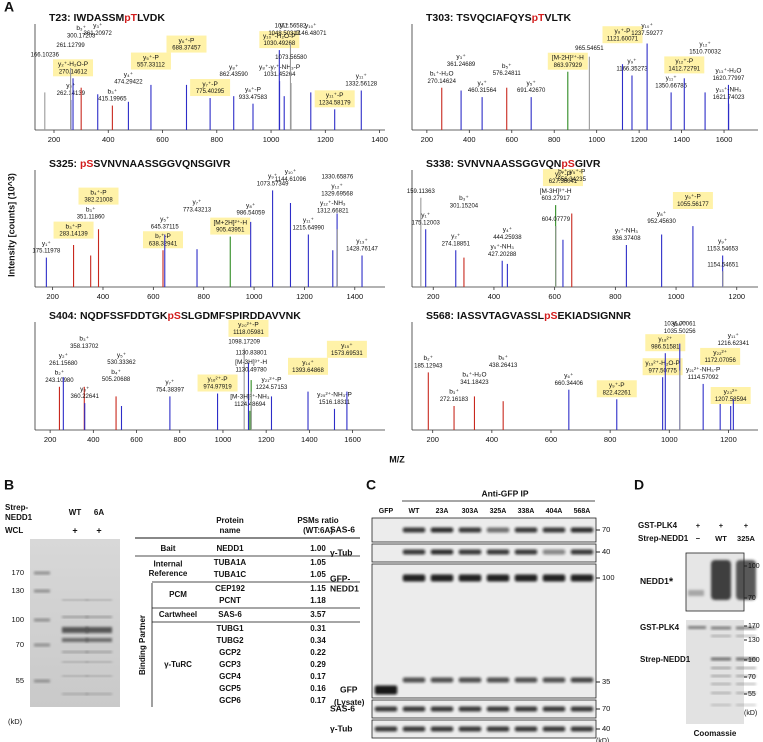 This screenshot has height=742, width=763. Describe the element at coordinates (9, 7) in the screenshot. I see `panel-letter: A` at that location.